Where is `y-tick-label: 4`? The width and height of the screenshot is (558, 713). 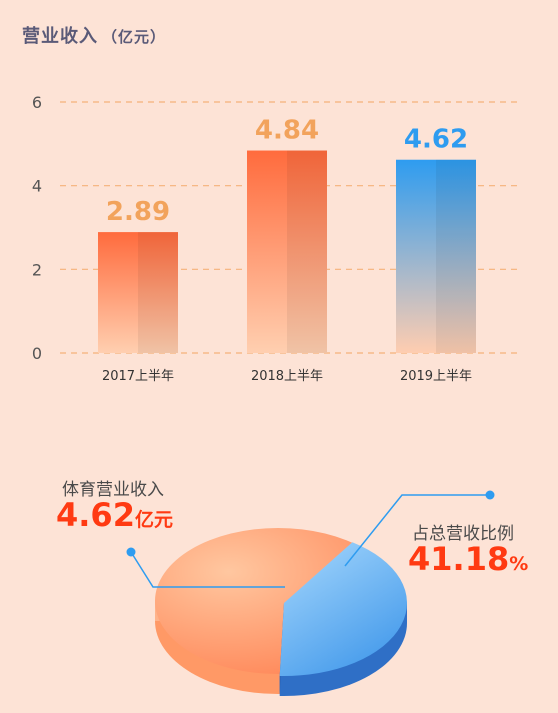 y-tick-label: 4 is located at coordinates (37, 186).